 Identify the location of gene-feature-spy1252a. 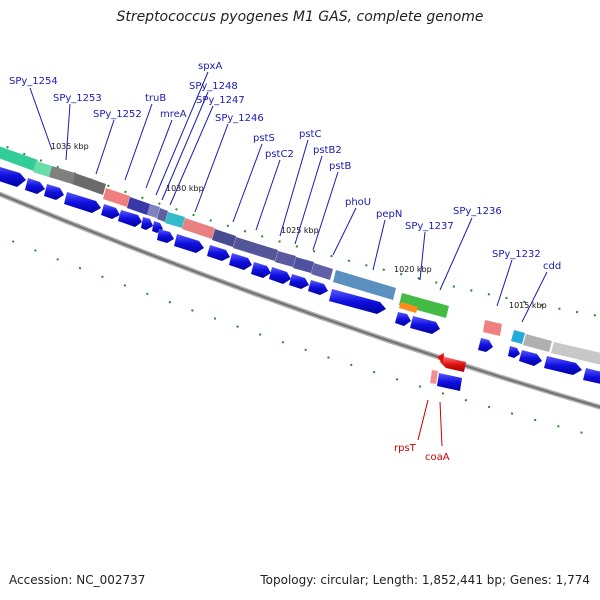
(62, 175).